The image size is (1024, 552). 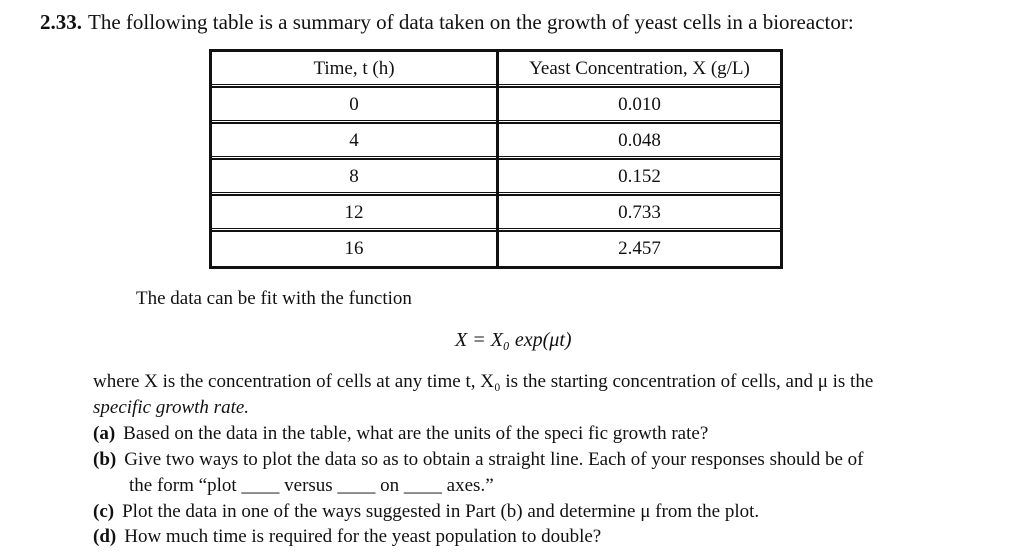 What do you see at coordinates (105, 536) in the screenshot?
I see `question-label: (d)` at bounding box center [105, 536].